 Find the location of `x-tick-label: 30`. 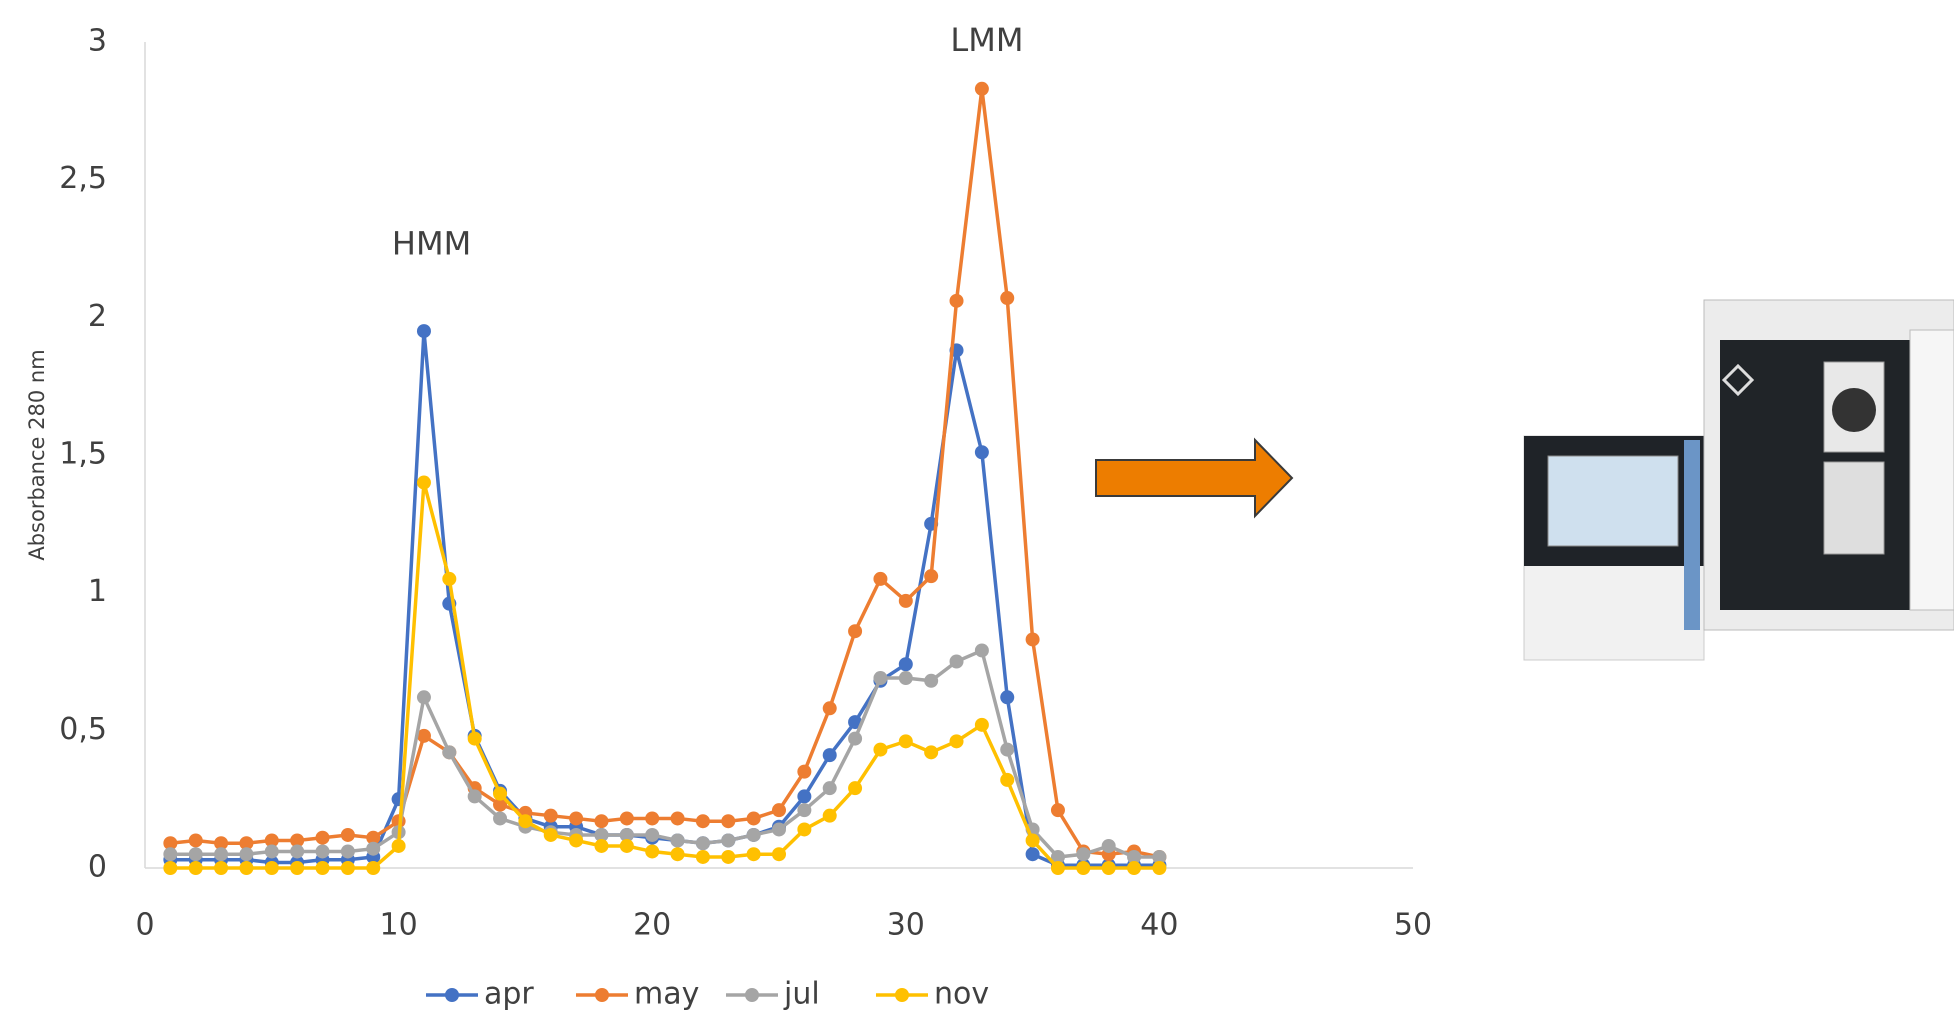

x-tick-label: 30 is located at coordinates (906, 925).